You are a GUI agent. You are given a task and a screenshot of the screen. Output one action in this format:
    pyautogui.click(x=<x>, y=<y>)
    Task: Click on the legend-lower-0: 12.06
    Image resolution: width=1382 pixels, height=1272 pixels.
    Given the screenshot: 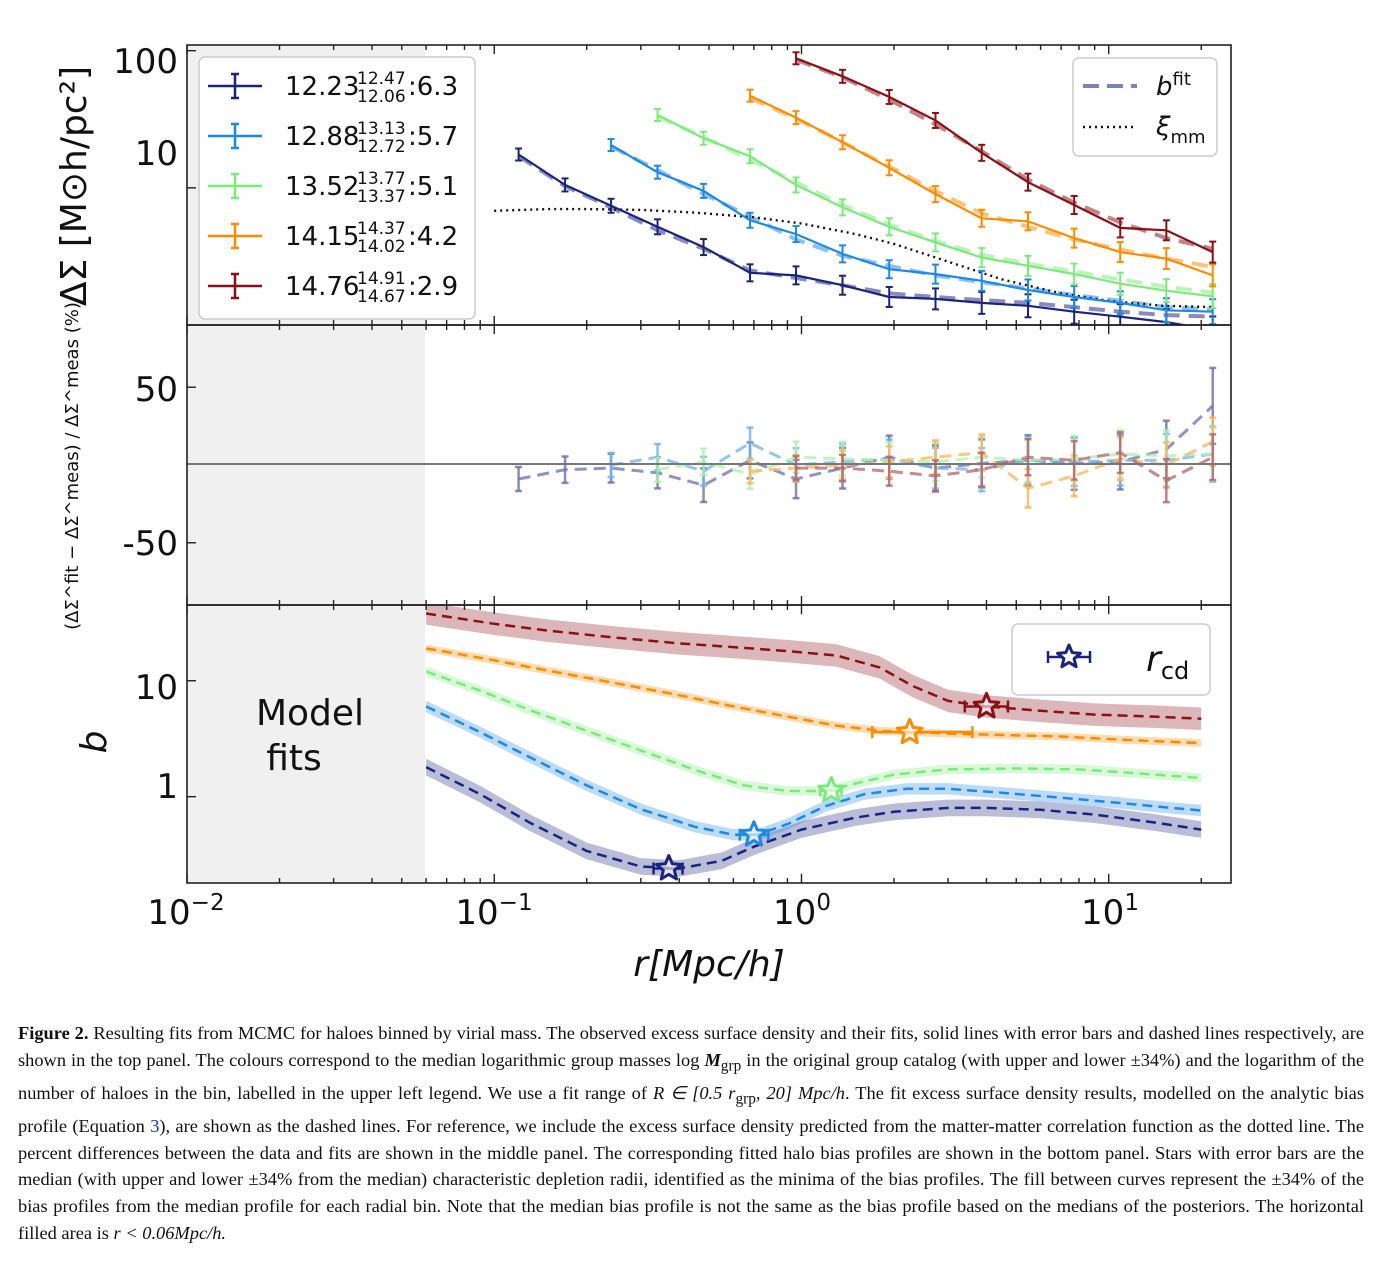 What is the action you would take?
    pyautogui.click(x=381, y=97)
    